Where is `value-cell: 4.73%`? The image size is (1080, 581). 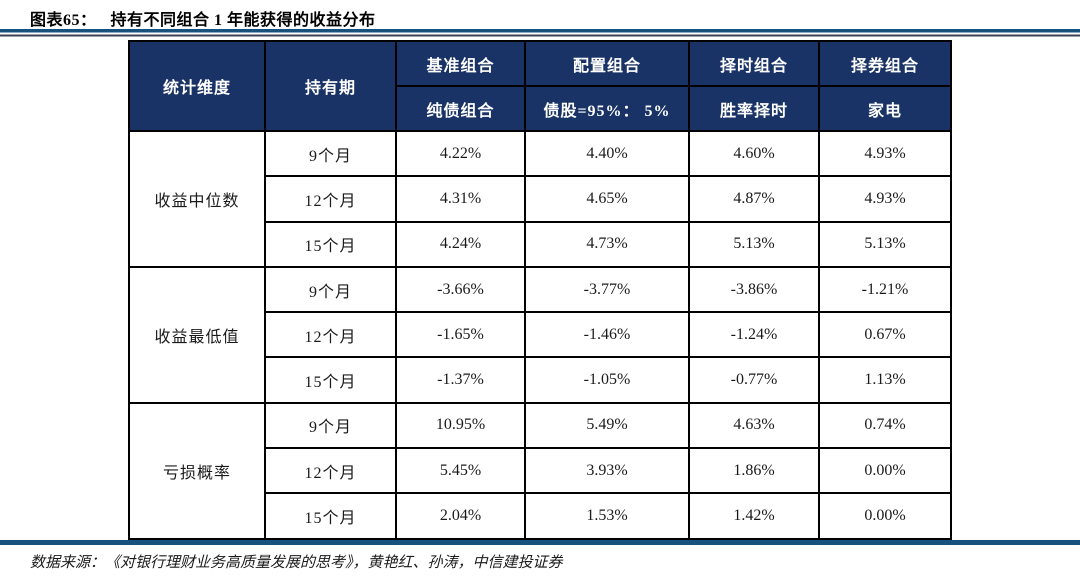 value-cell: 4.73% is located at coordinates (607, 244).